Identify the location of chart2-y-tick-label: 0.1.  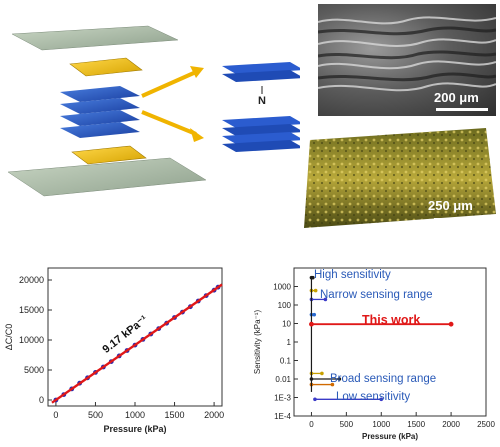
(286, 361).